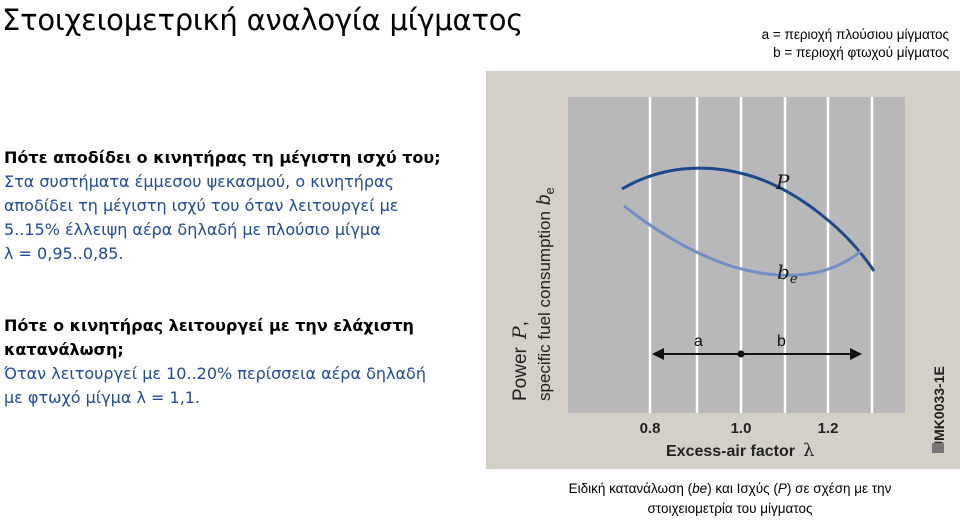  I want to click on answer-line: λ = 0,95..0,85., so click(64, 253).